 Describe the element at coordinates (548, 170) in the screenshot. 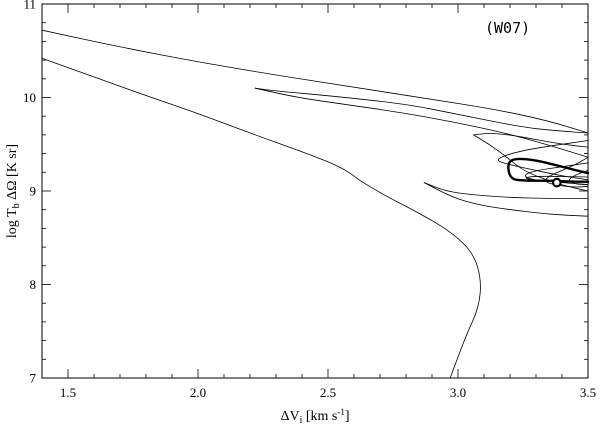

I see `contour-line-bold` at that location.